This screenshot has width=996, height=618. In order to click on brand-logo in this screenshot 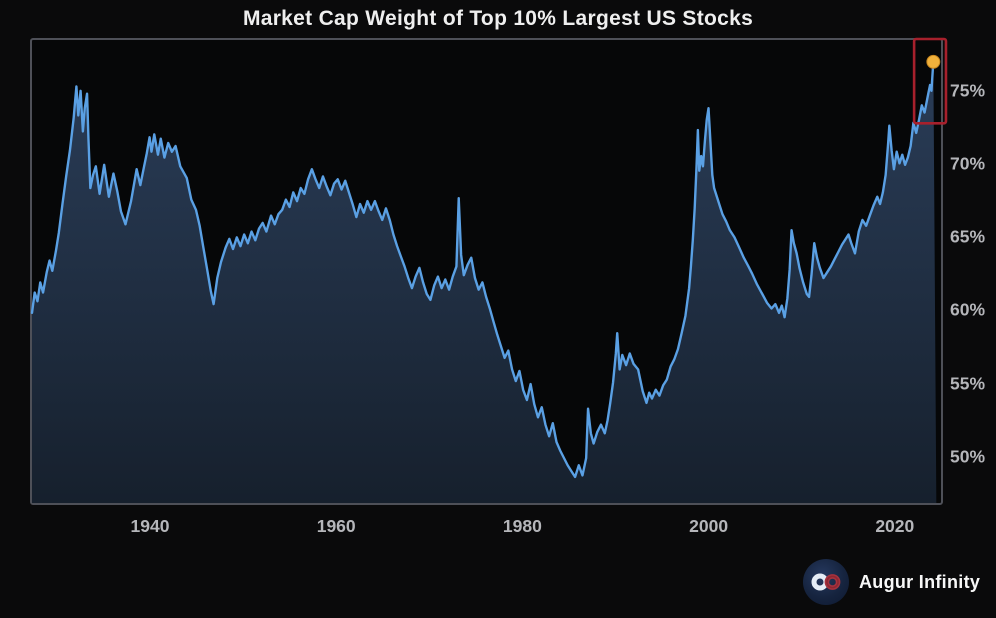, I will do `click(826, 582)`.